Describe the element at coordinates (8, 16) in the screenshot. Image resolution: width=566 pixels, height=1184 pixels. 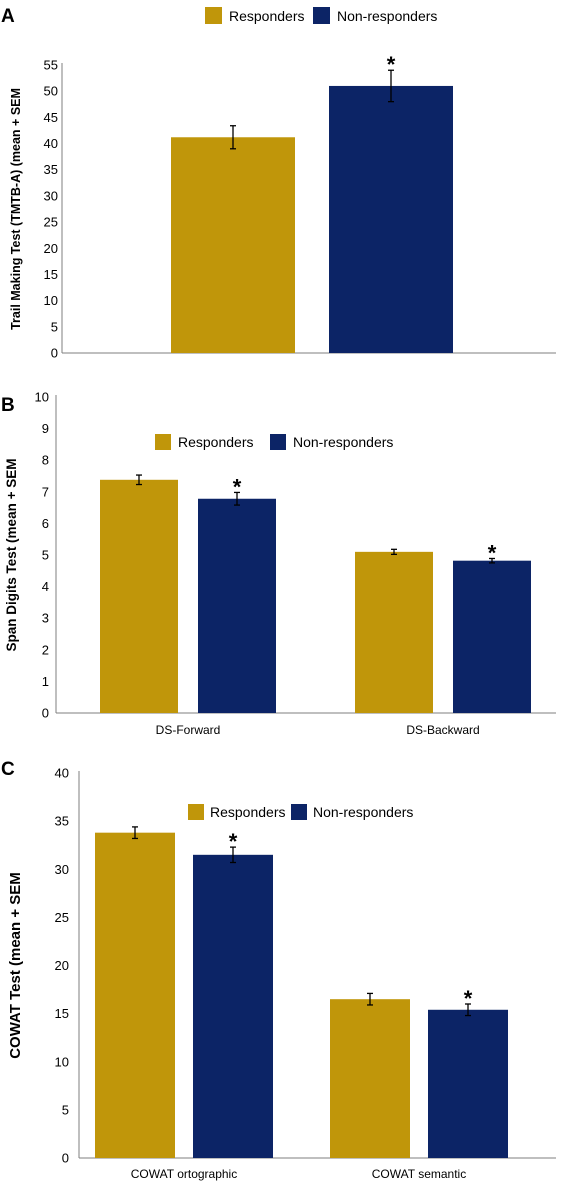
I see `panel-label: A` at that location.